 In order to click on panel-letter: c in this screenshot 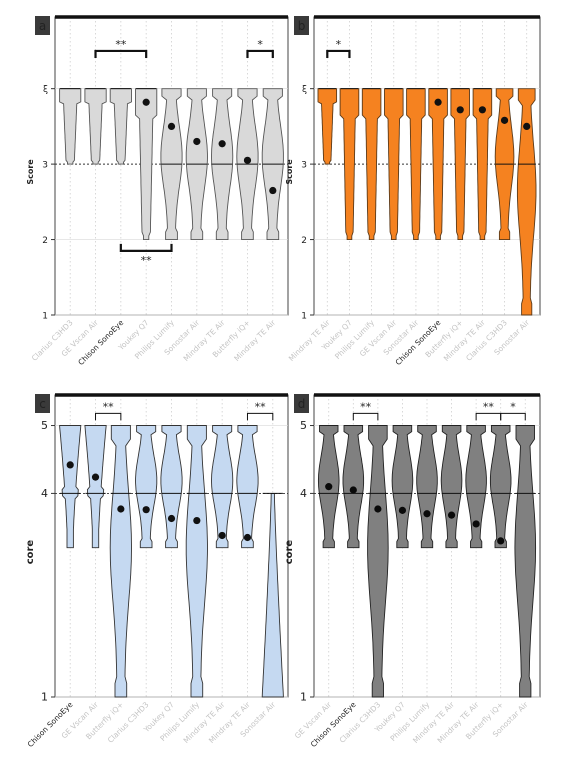, I will do `click(42, 404)`.